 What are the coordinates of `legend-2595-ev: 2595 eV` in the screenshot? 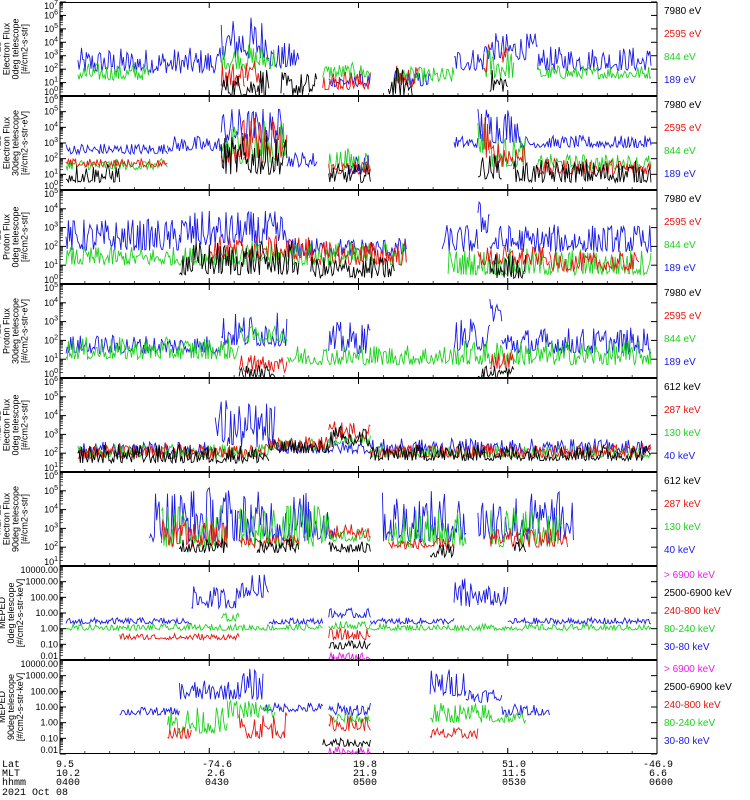 It's located at (683, 34).